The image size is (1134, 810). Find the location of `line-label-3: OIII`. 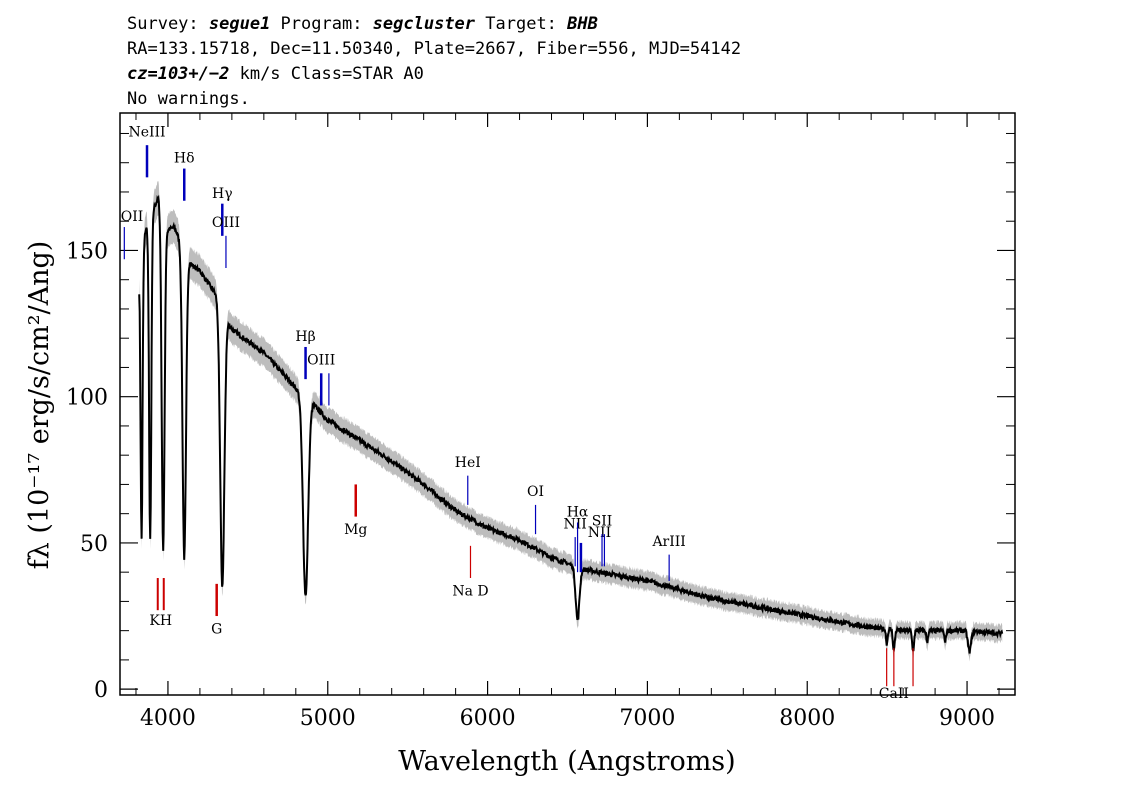

line-label-3: OIII is located at coordinates (226, 223).